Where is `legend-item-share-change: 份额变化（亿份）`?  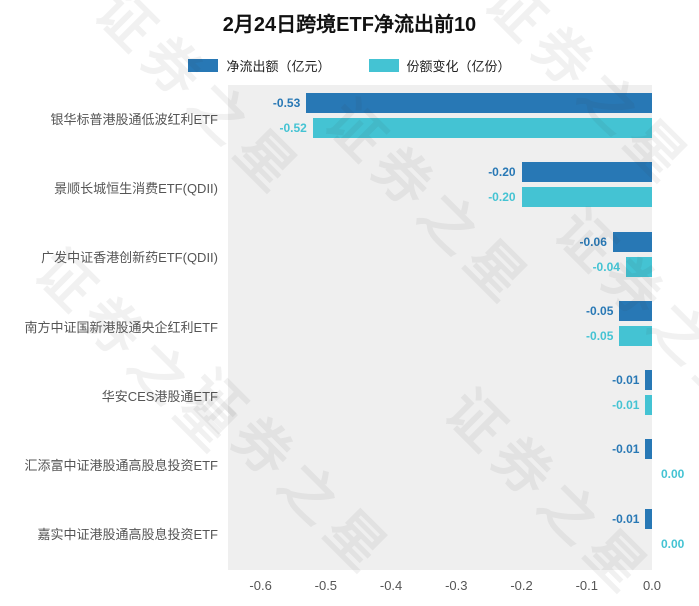
legend-item-share-change: 份额变化（亿份） is located at coordinates (439, 65).